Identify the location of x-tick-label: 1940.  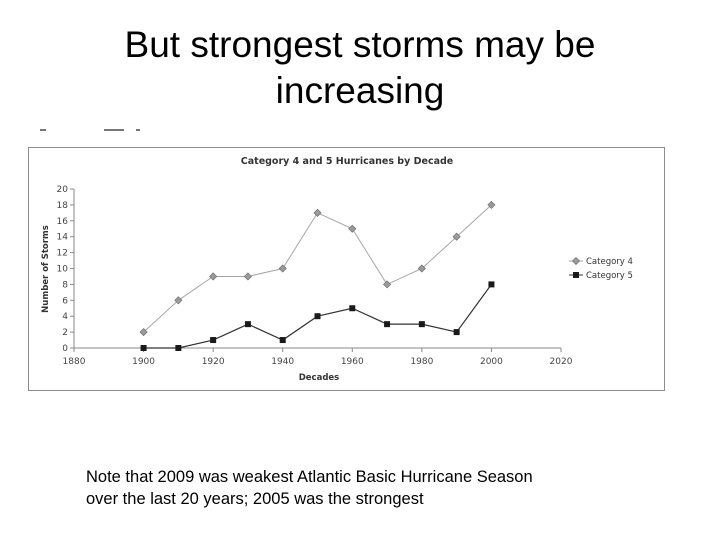
(282, 362).